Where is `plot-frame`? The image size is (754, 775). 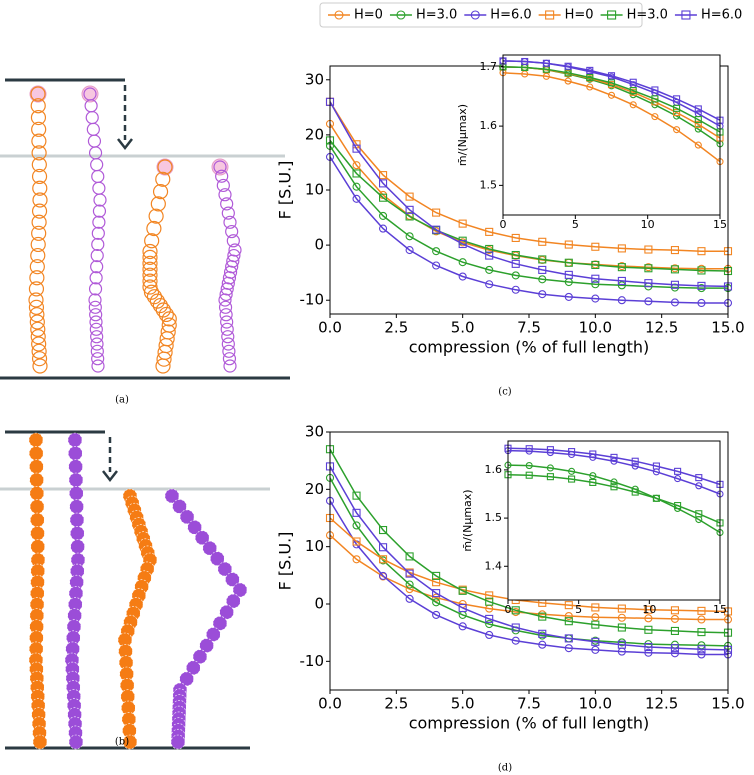 plot-frame is located at coordinates (611, 135).